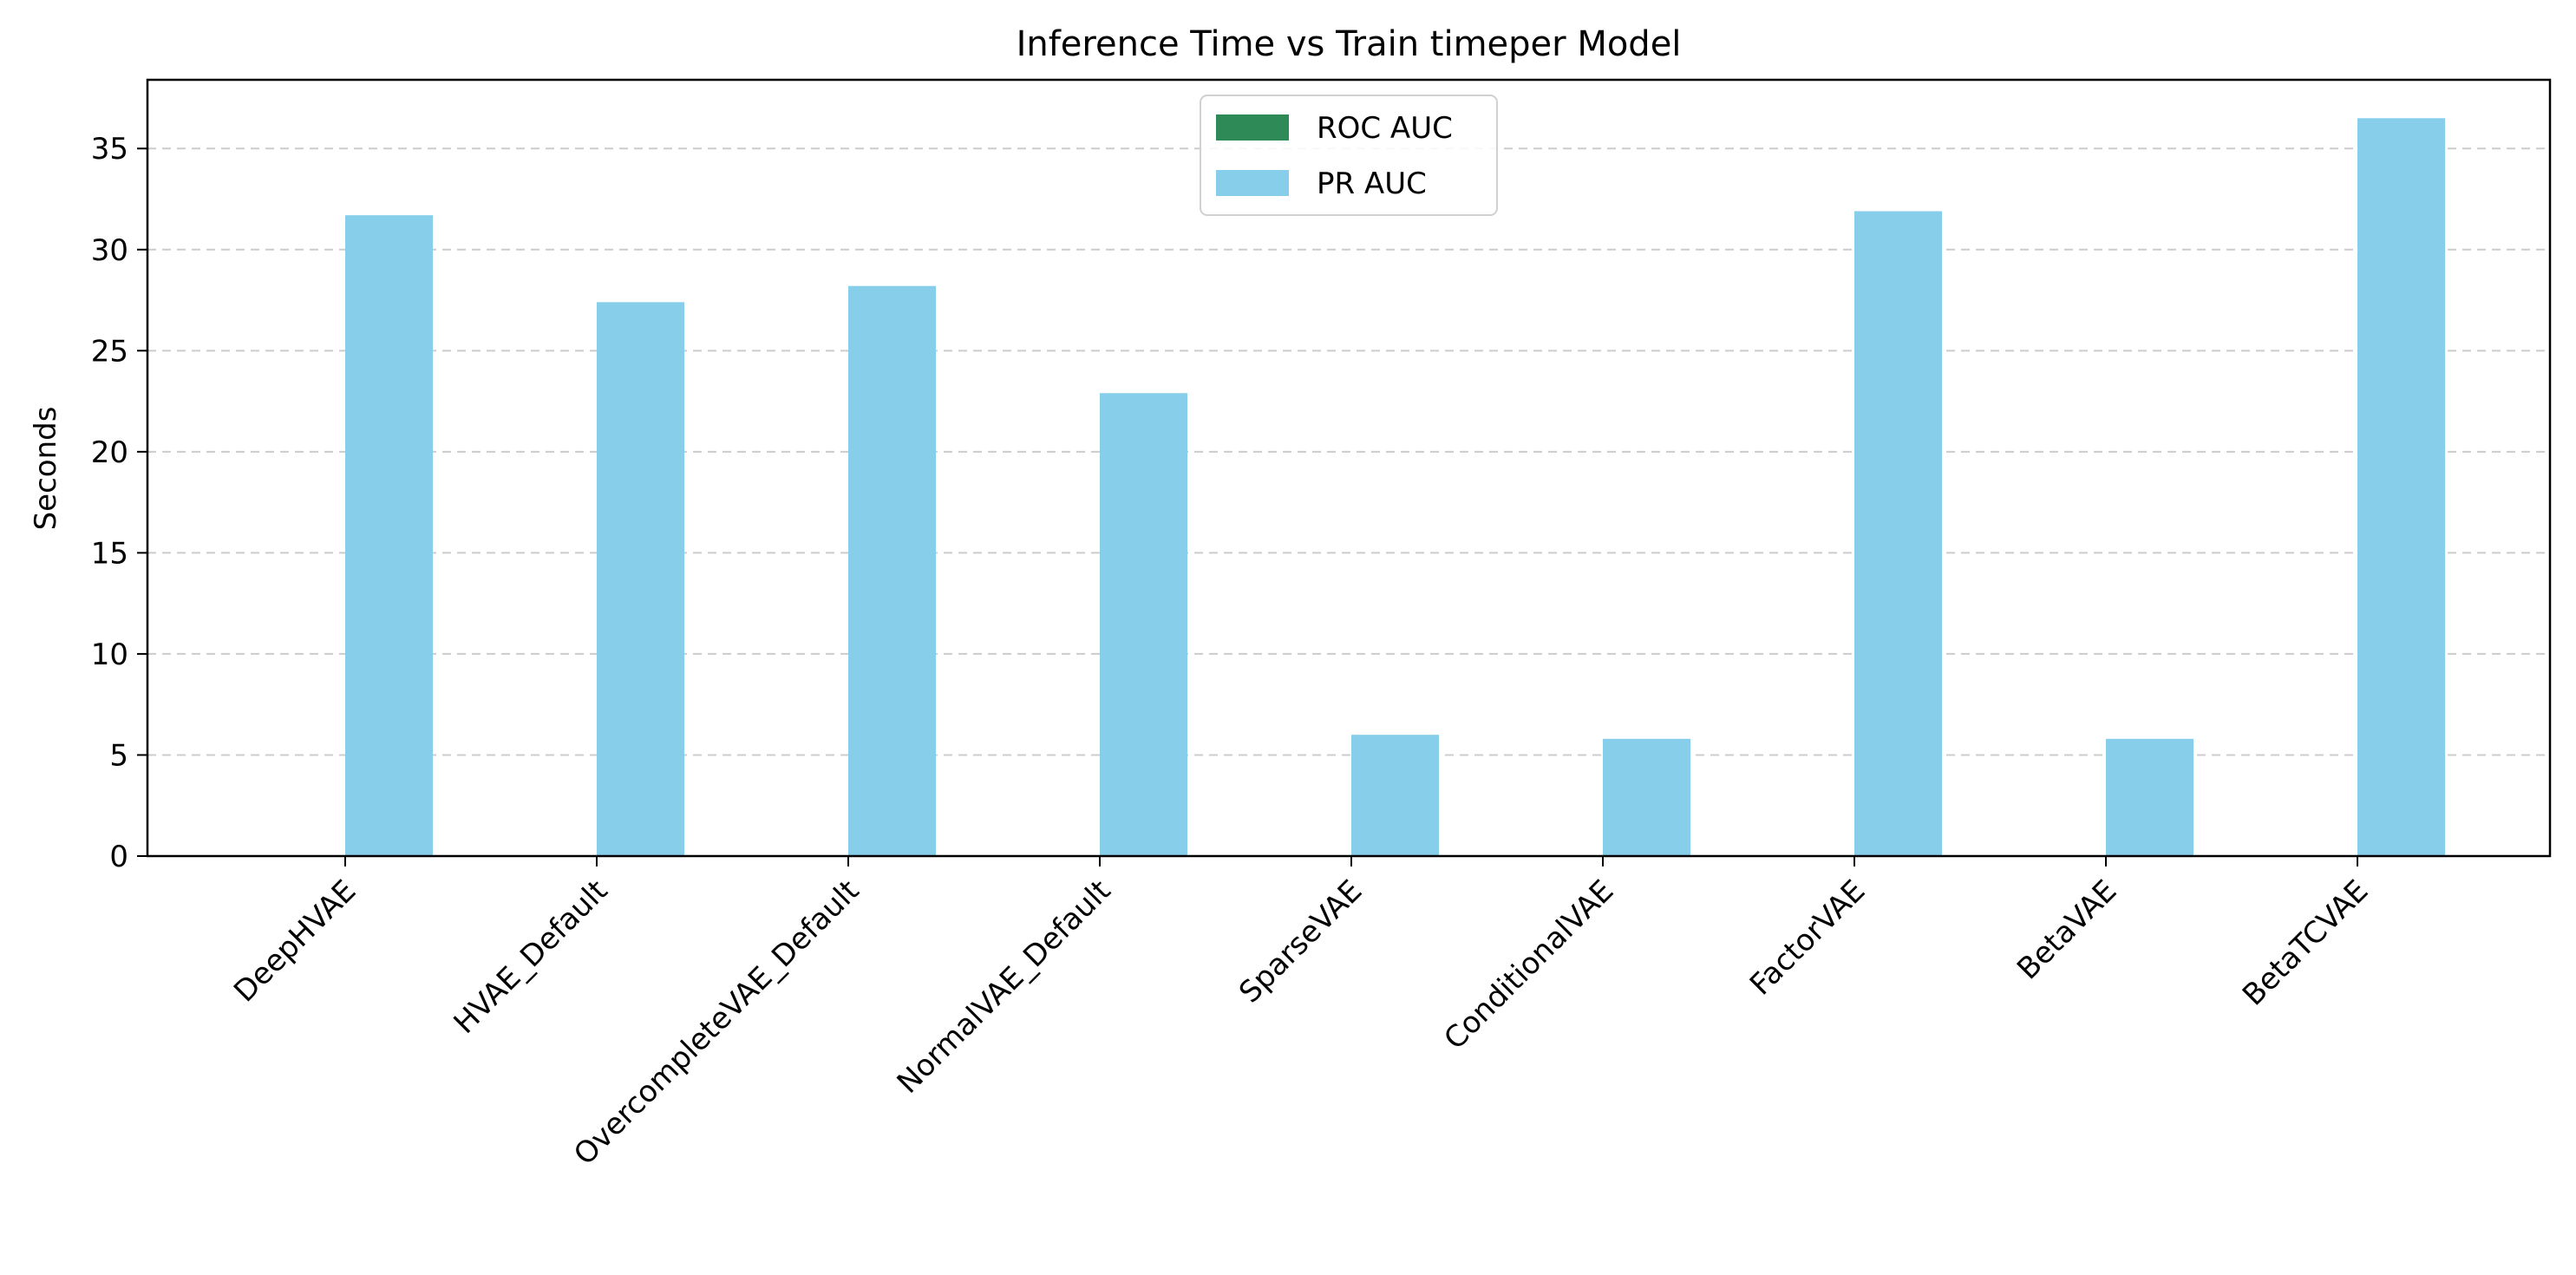 The width and height of the screenshot is (2576, 1275). Describe the element at coordinates (118, 857) in the screenshot. I see `y-tick-label: 0` at that location.